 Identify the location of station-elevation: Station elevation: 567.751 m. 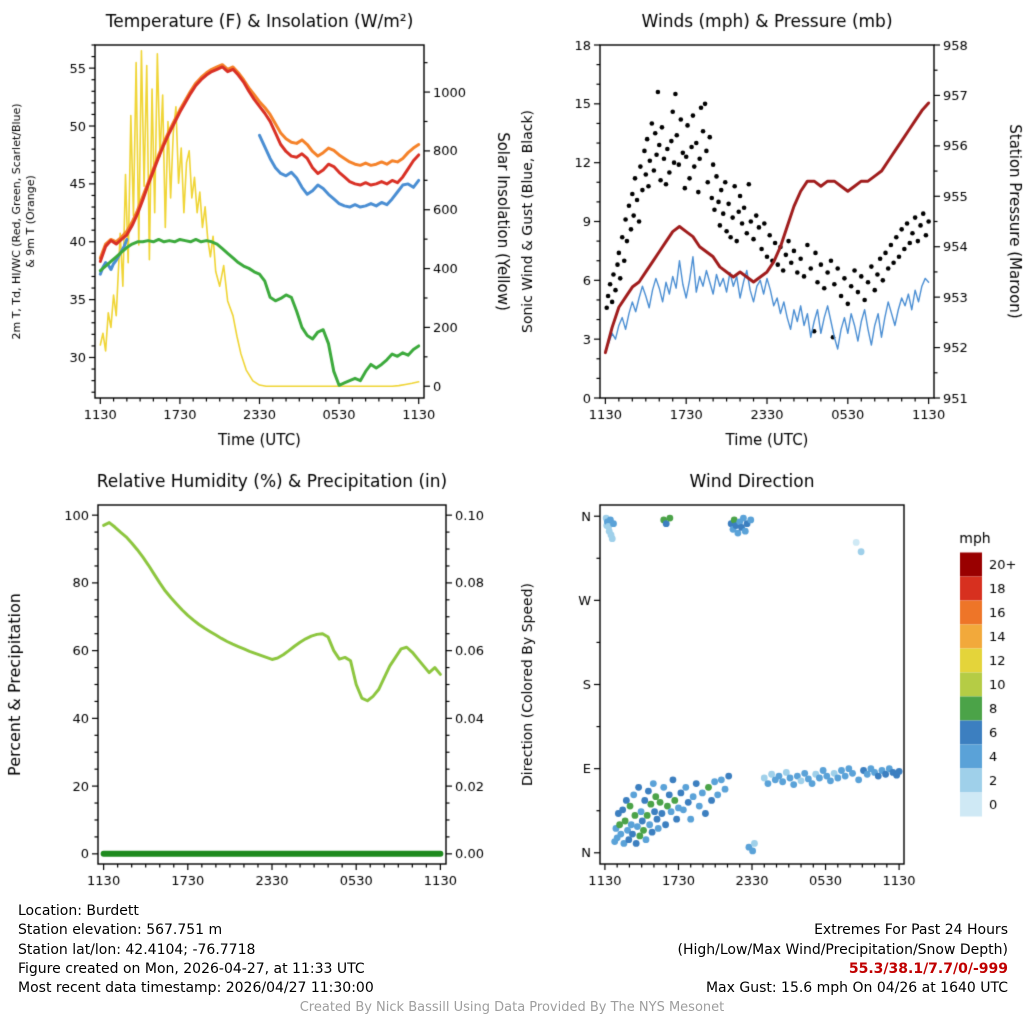
(120, 930).